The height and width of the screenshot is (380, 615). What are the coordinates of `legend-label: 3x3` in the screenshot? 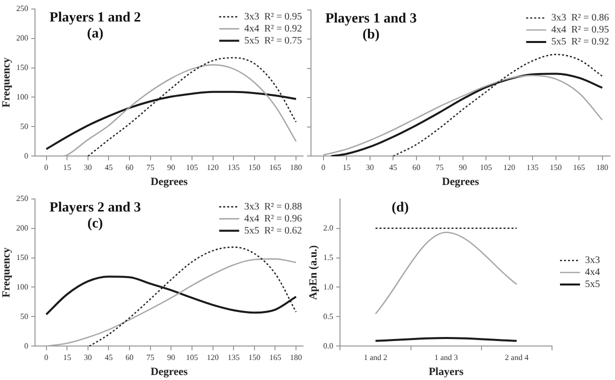 It's located at (592, 260).